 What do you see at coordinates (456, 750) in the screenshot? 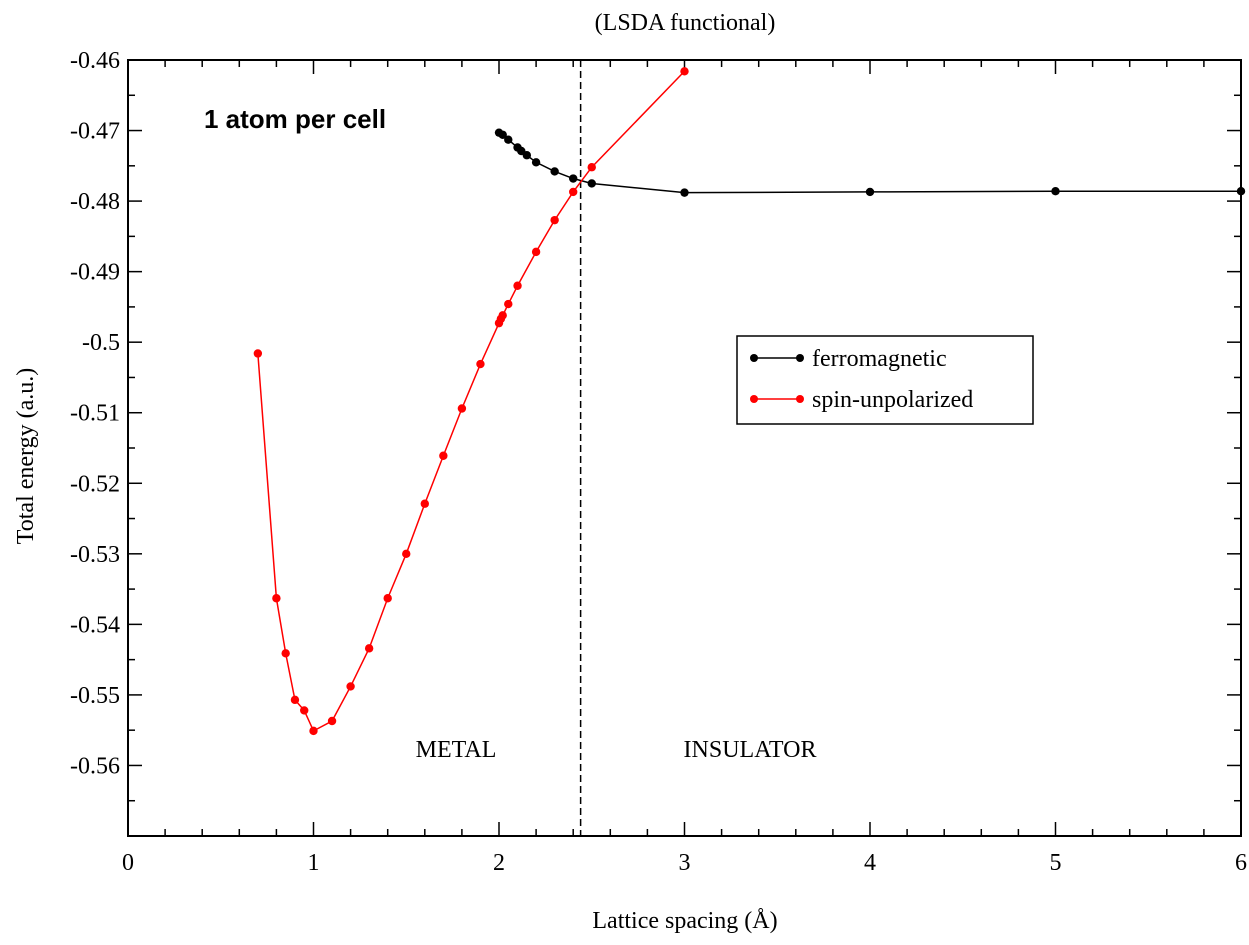
I see `annotation-metal: METAL` at bounding box center [456, 750].